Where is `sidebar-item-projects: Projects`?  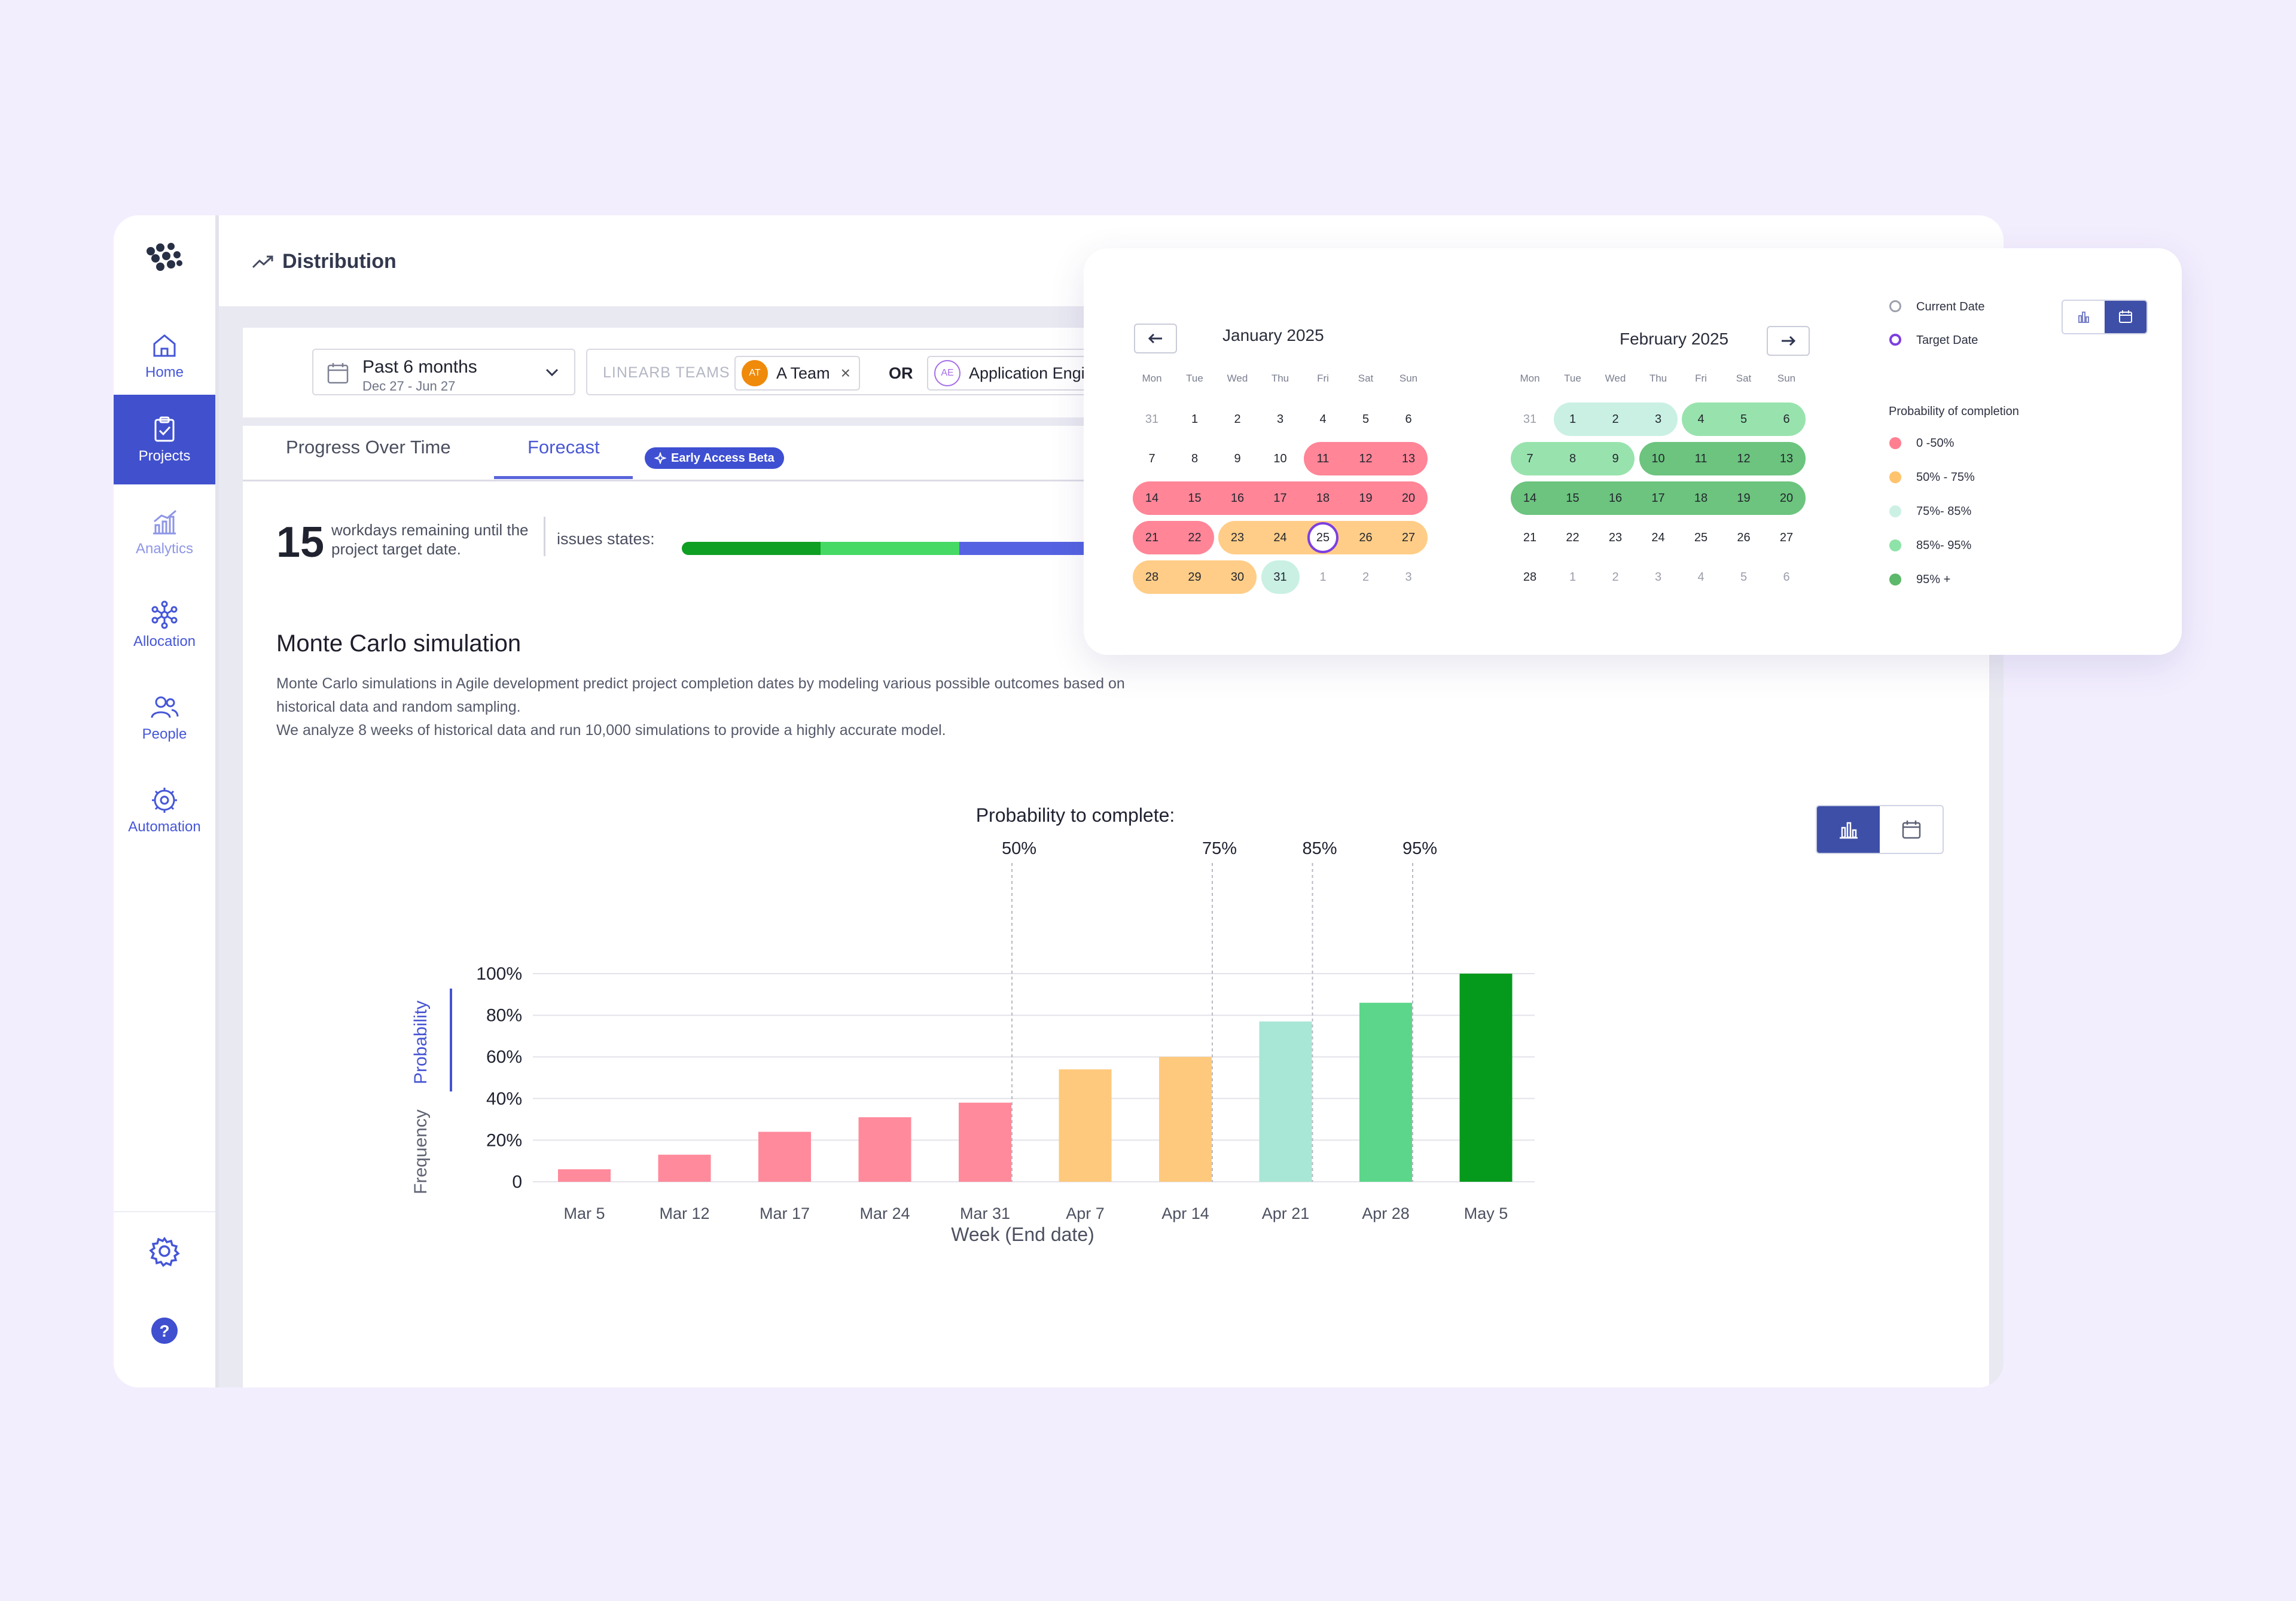 sidebar-item-projects: Projects is located at coordinates (164, 439).